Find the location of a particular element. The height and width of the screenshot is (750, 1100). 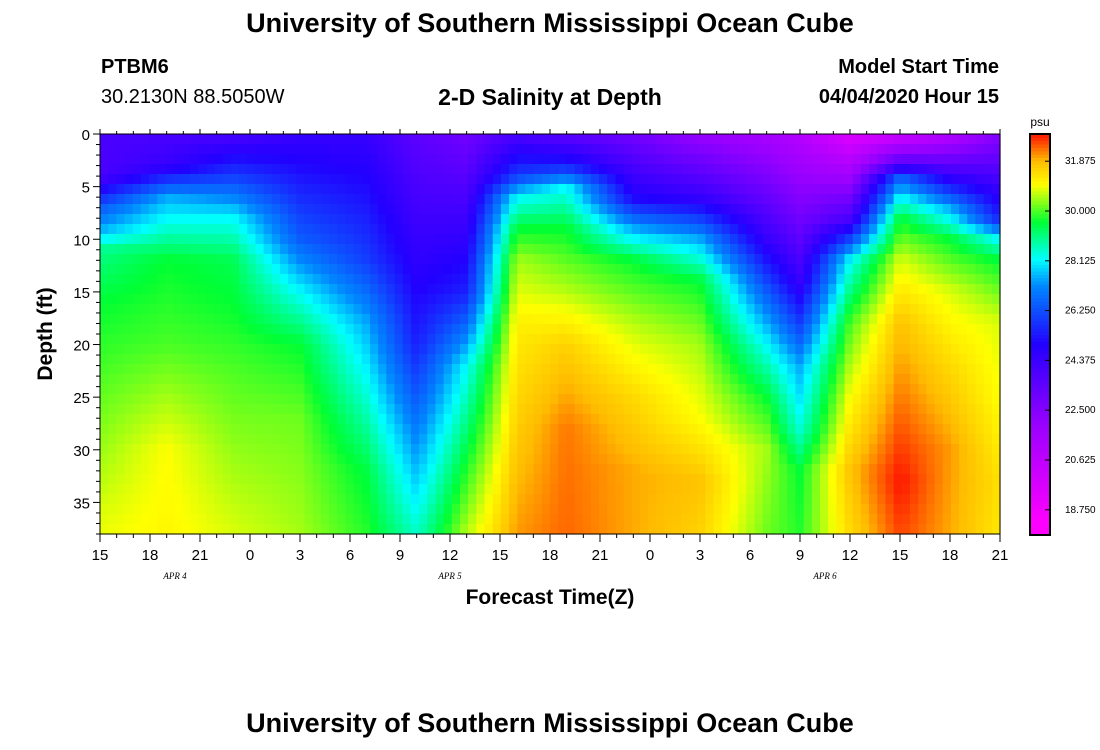

y-tick-label: 20 is located at coordinates (81, 346).